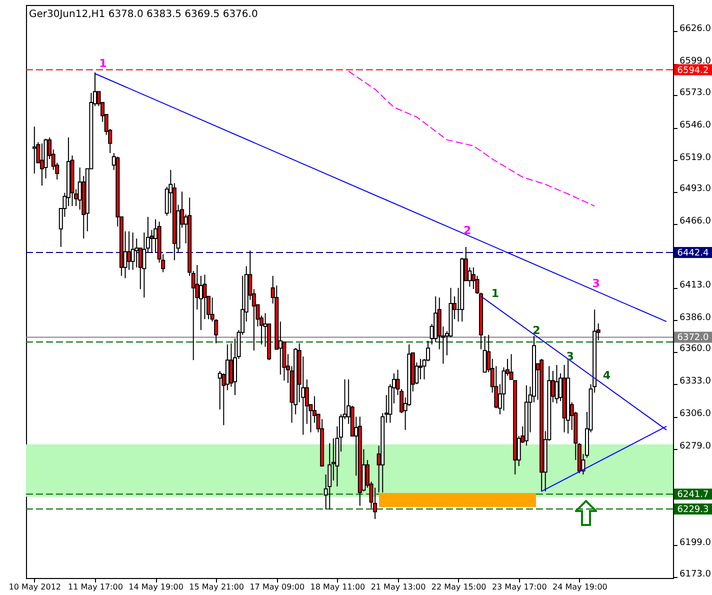  I want to click on y-tick-label: 6493.0, so click(696, 189).